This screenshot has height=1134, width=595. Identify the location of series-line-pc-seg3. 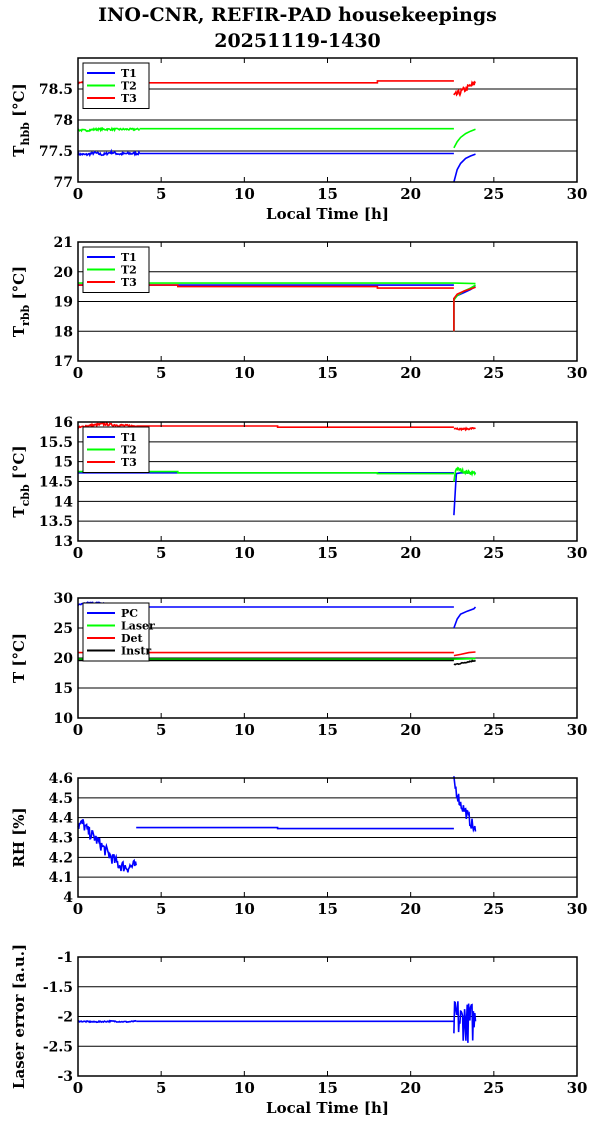
(465, 617).